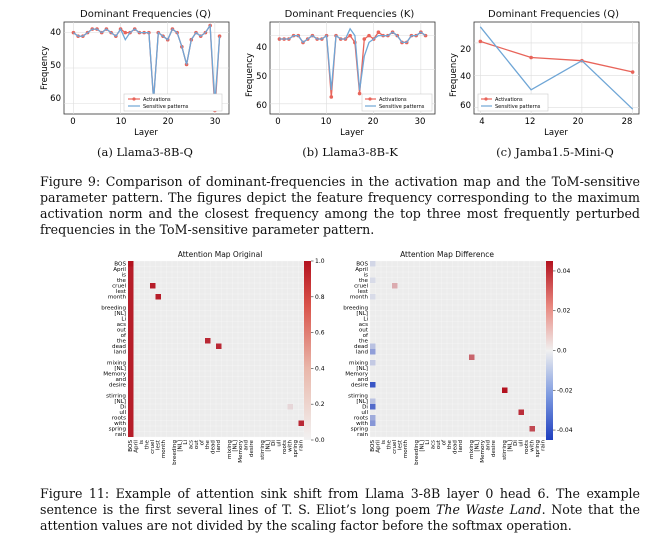  What do you see at coordinates (555, 152) in the screenshot?
I see `subcaption-c: (c) Jamba1.5-Mini-Q` at bounding box center [555, 152].